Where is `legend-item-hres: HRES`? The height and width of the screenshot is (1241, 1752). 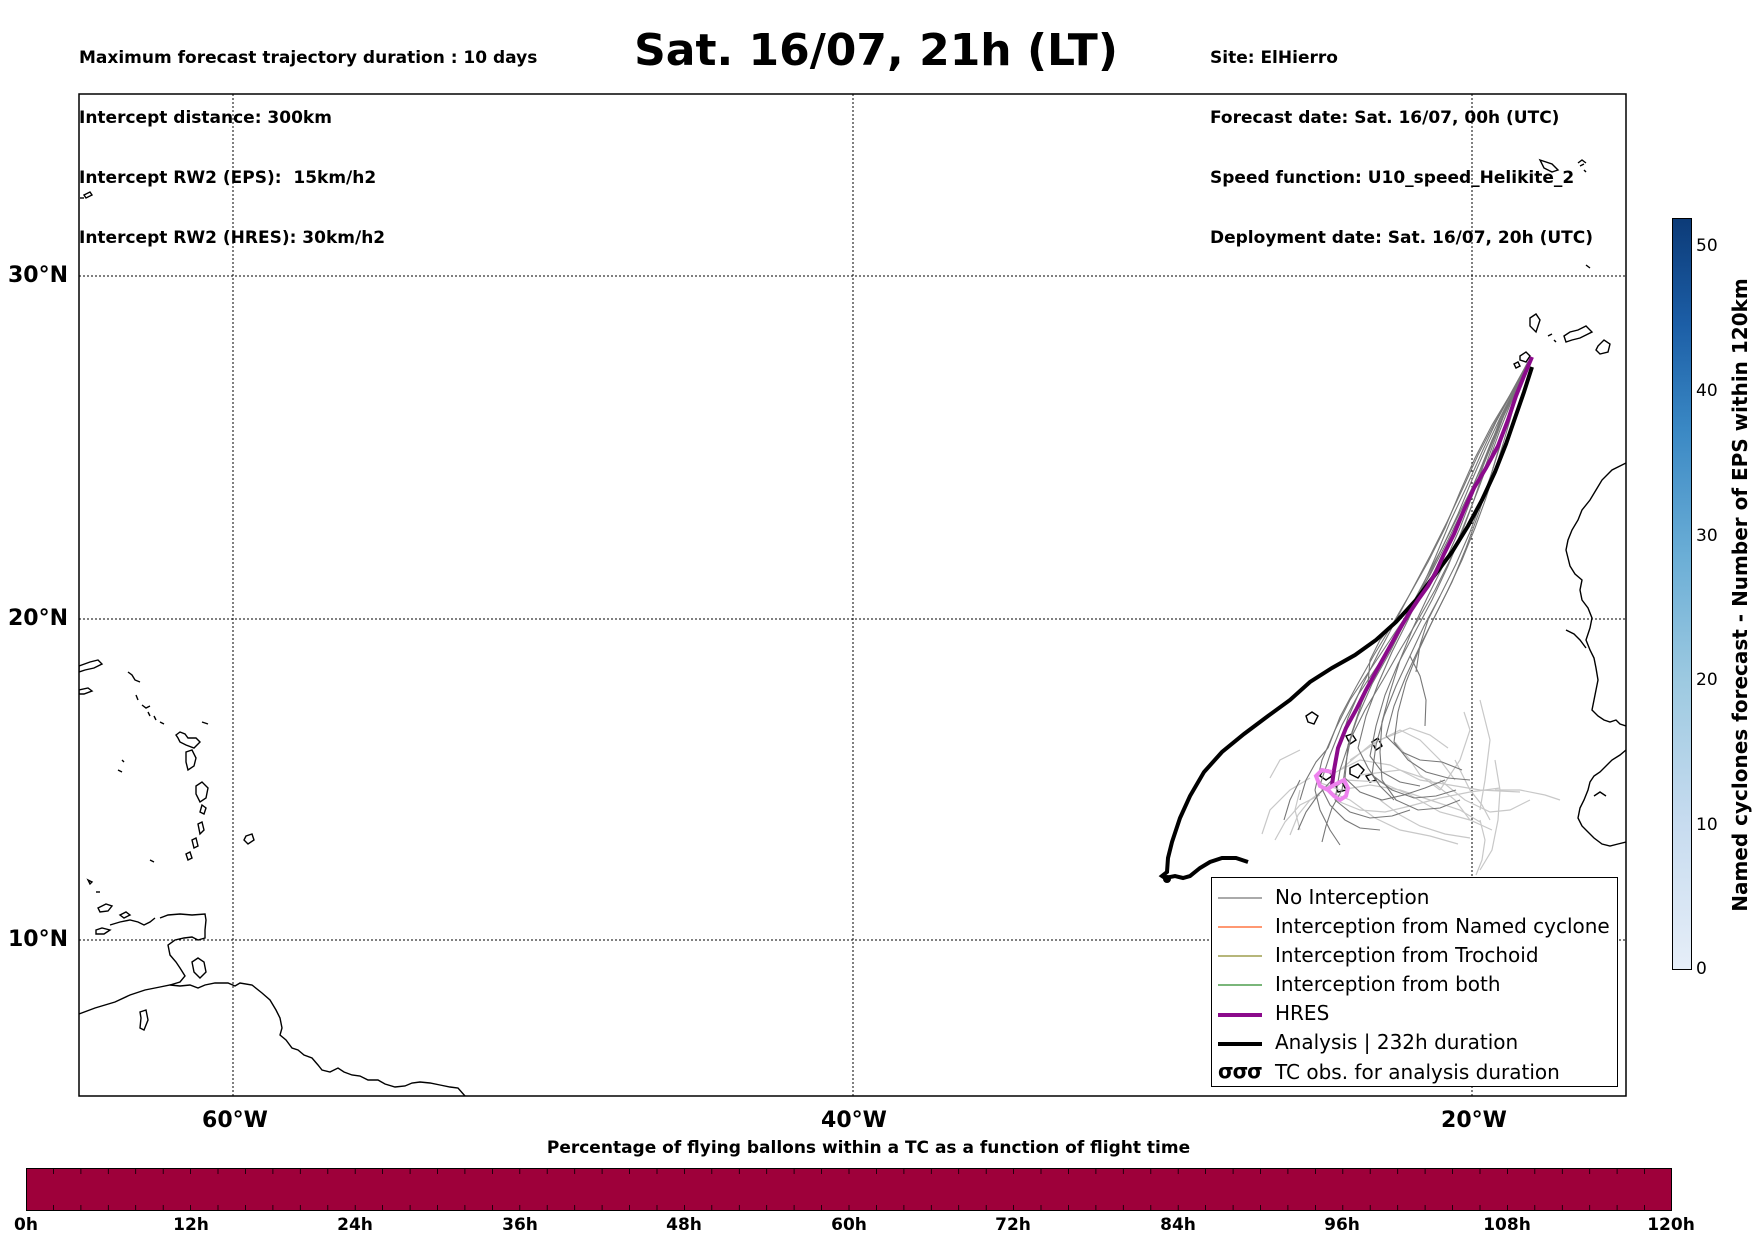
legend-item-hres: HRES is located at coordinates (1414, 1013).